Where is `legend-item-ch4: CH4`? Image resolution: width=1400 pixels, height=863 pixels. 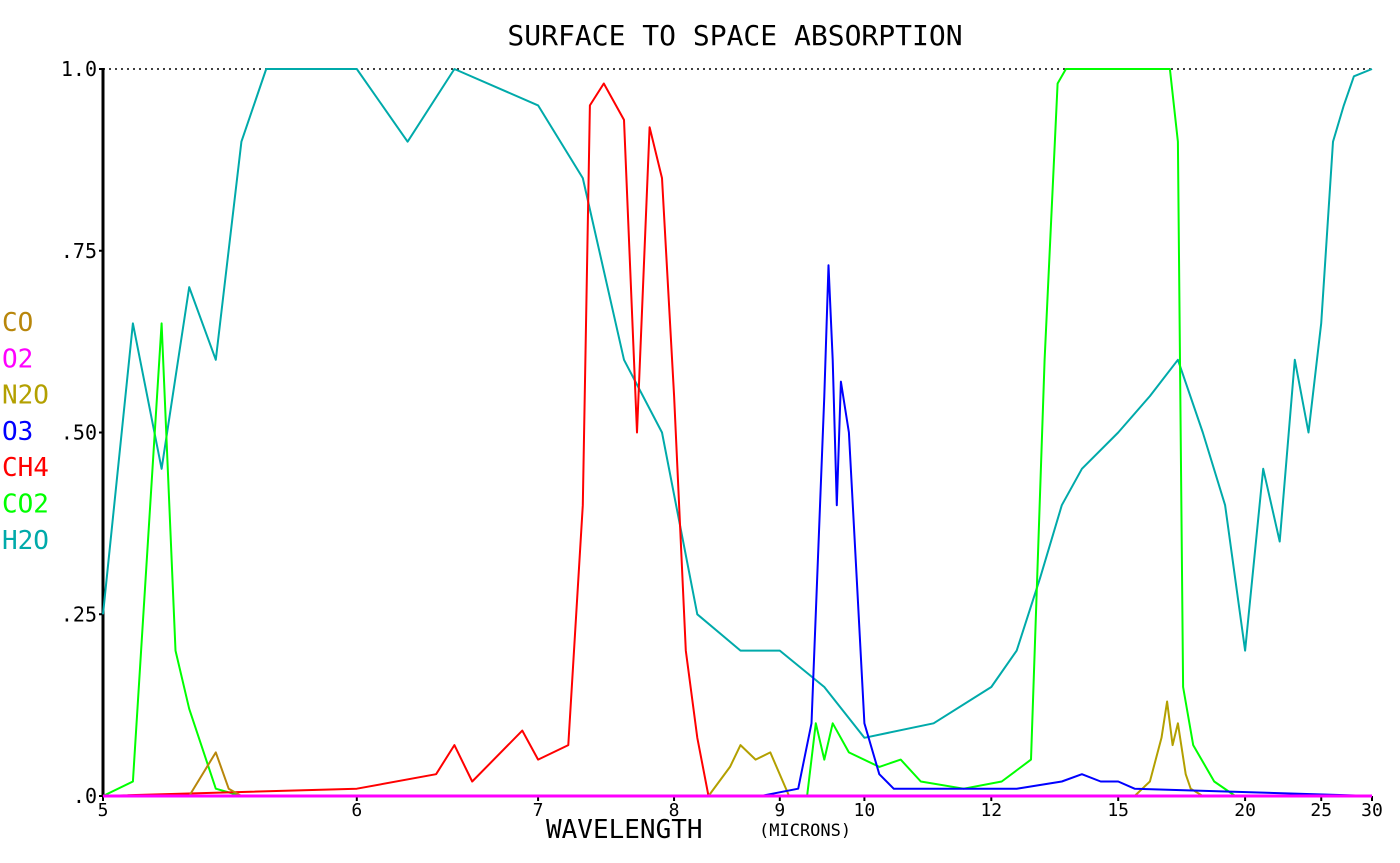
legend-item-ch4: CH4 is located at coordinates (25, 468).